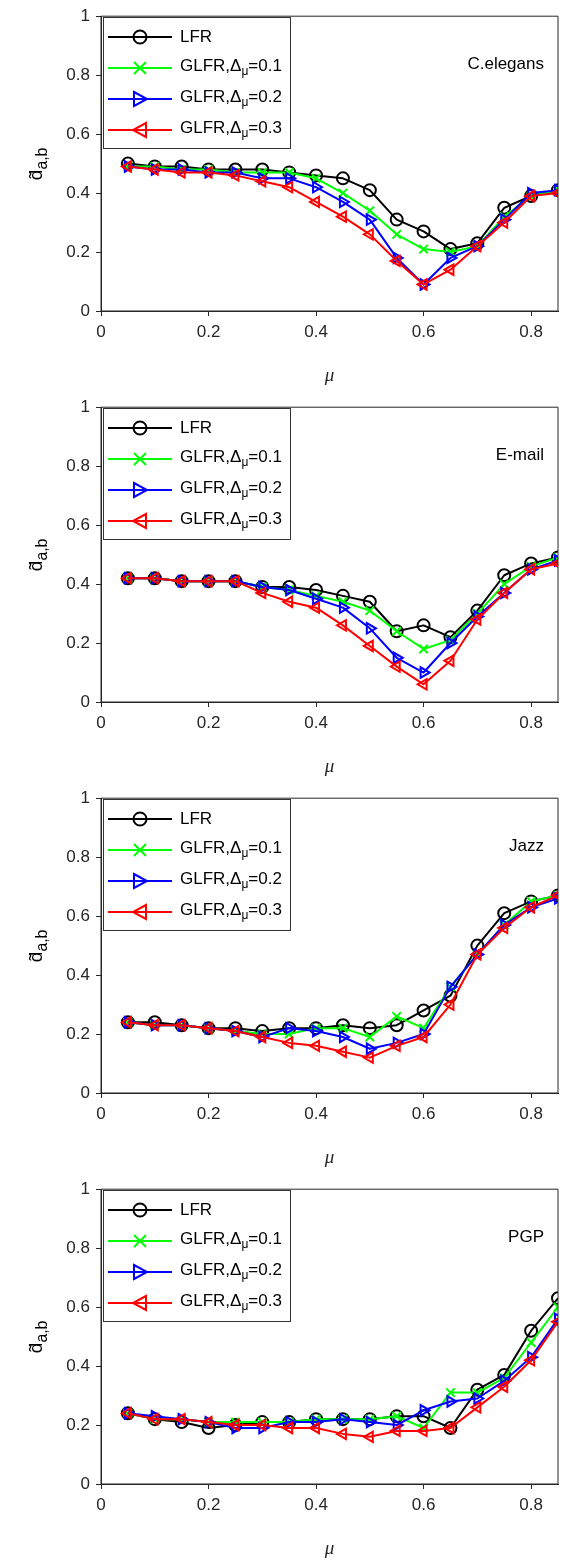 Image resolution: width=566 pixels, height=1564 pixels. Describe the element at coordinates (526, 845) in the screenshot. I see `annotation: Jazz` at that location.